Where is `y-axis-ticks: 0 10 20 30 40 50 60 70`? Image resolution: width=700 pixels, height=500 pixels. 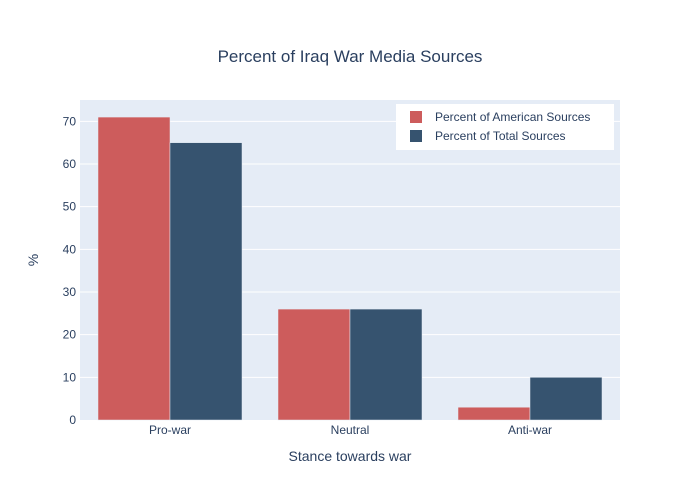 y-axis-ticks: 0 10 20 30 40 50 60 70 is located at coordinates (70, 270).